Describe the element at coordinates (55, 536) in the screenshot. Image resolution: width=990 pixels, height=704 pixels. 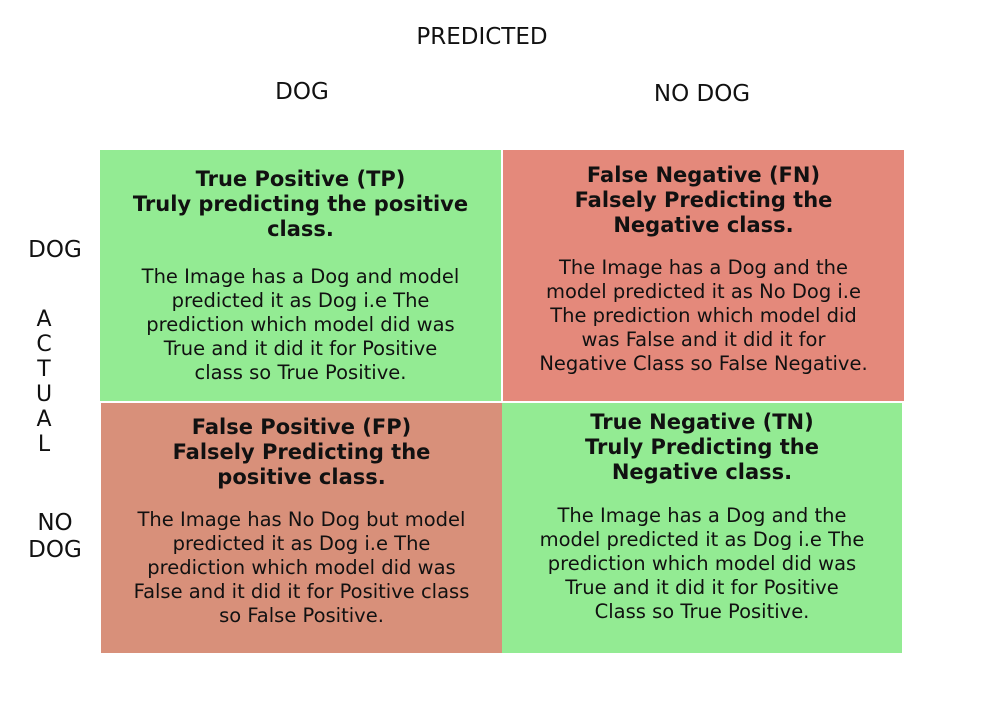
I see `row-label-no-dog: NO DOG` at that location.